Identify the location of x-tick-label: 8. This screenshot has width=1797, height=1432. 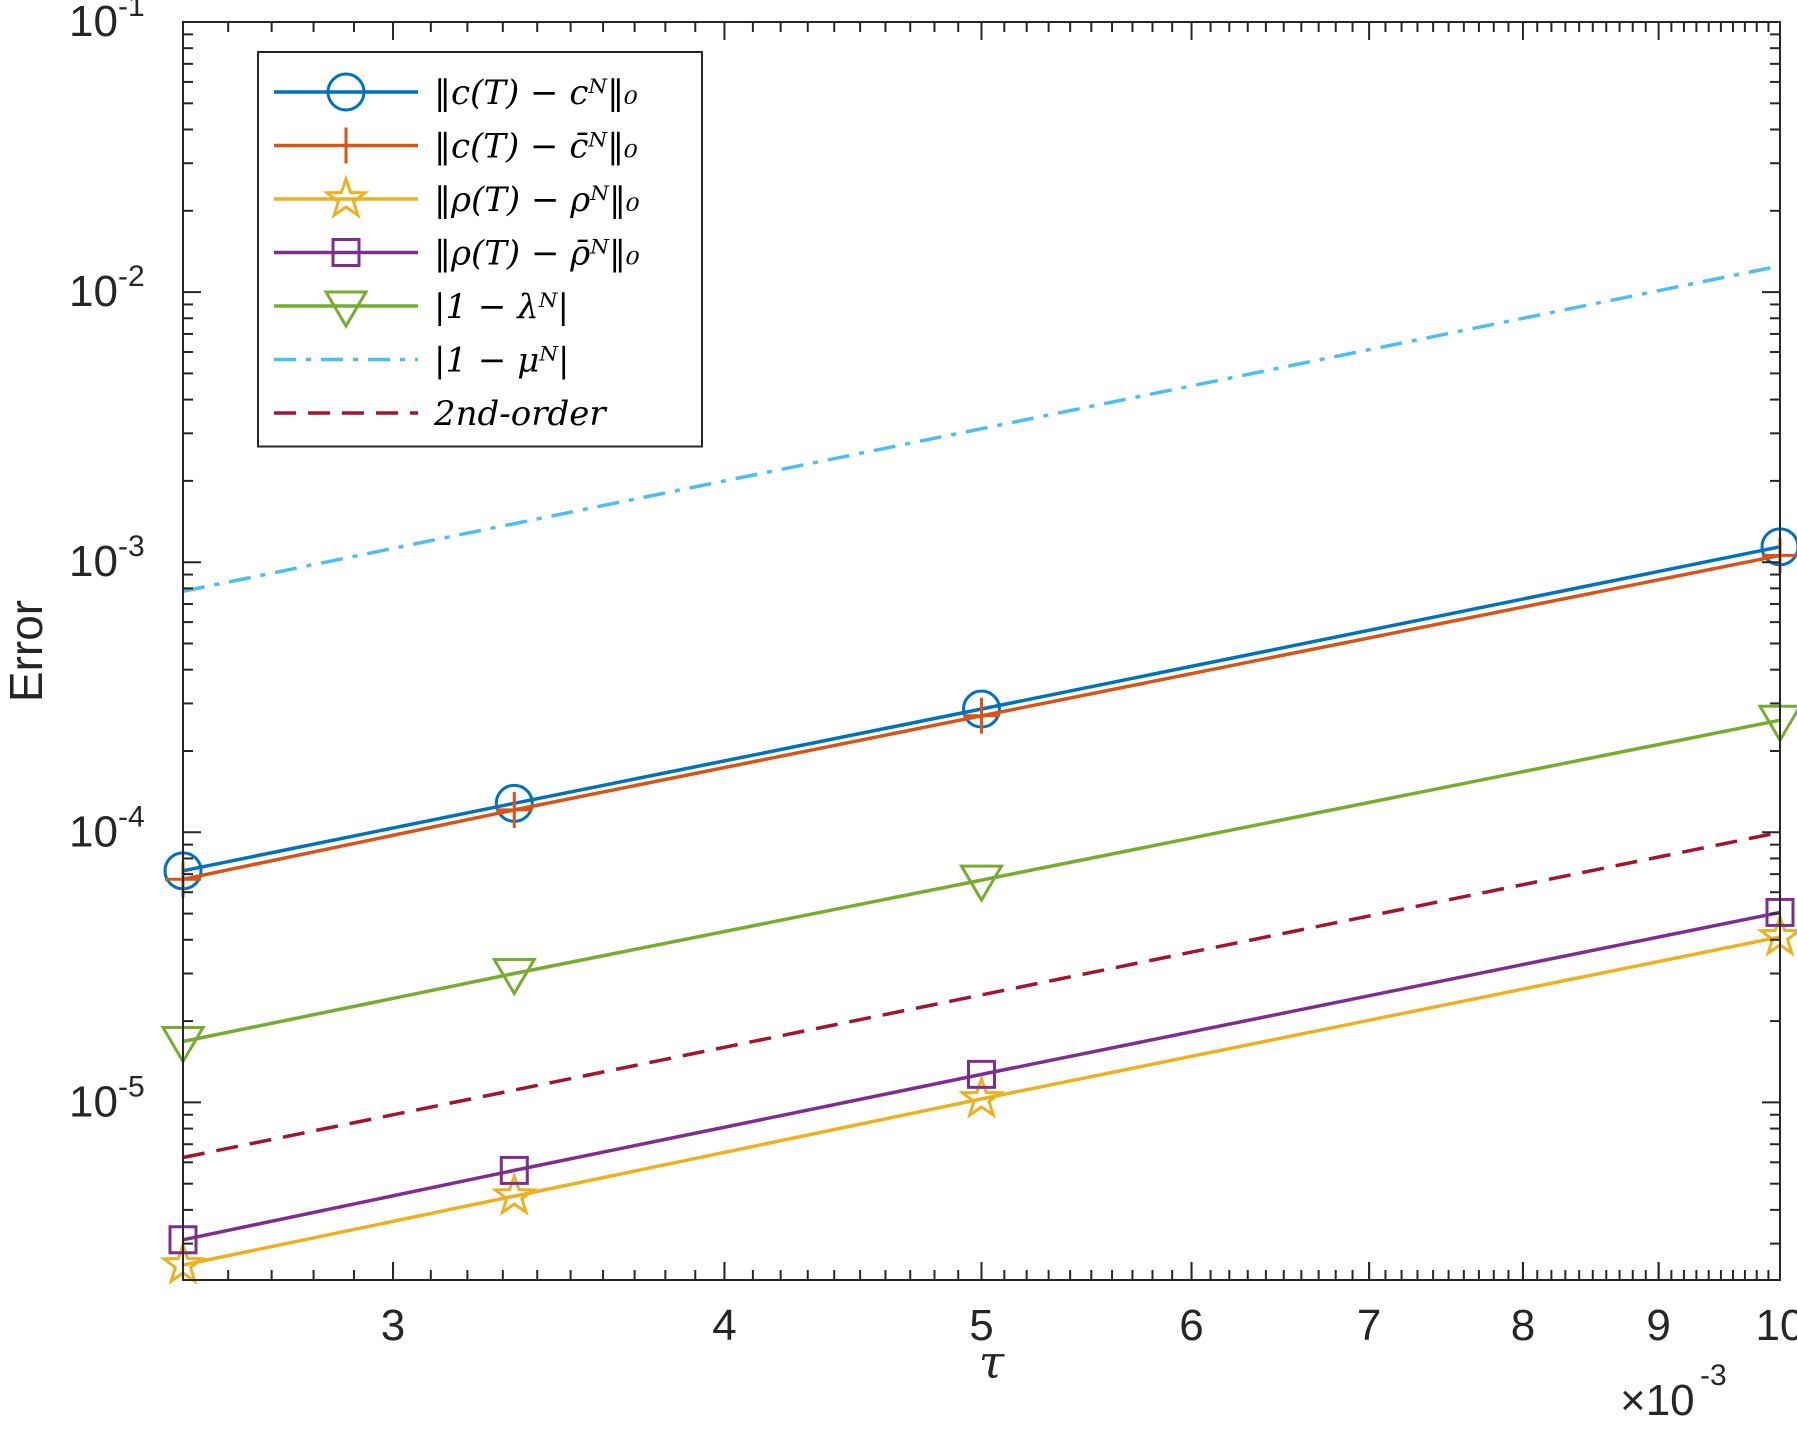
(1523, 1325).